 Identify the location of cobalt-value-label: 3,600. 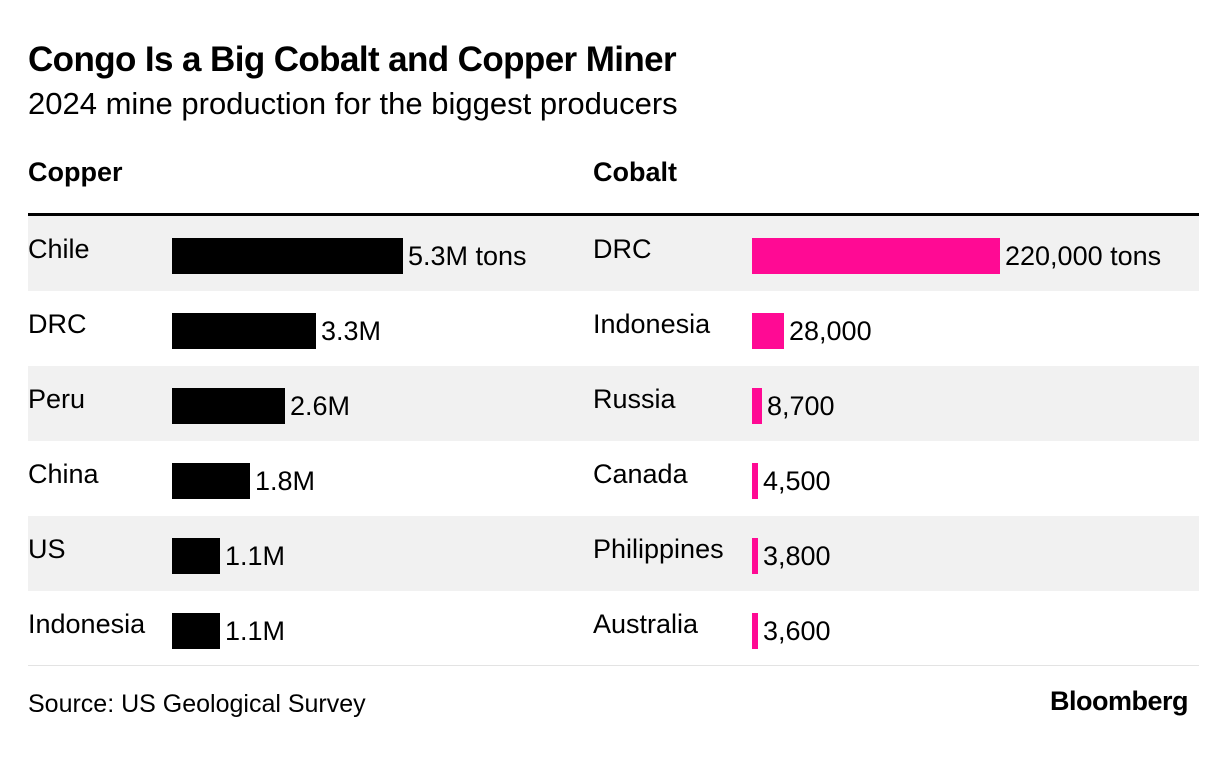
(797, 631).